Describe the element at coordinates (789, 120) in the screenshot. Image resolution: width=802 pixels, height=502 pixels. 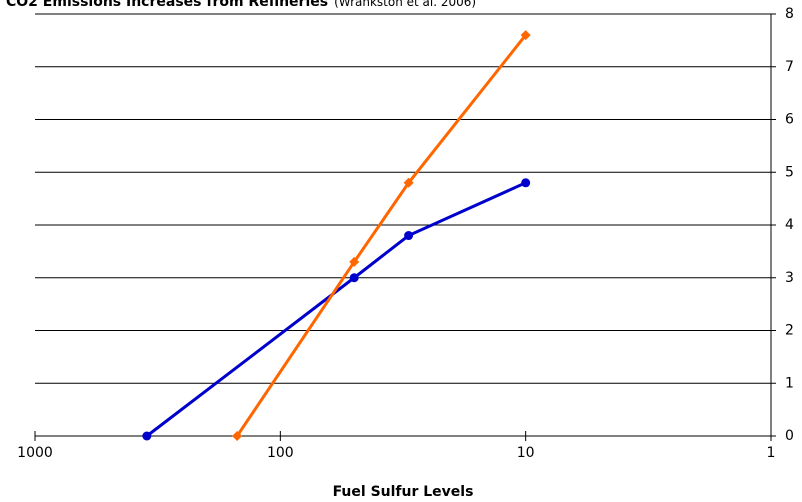
I see `y-tick-label: 6` at that location.